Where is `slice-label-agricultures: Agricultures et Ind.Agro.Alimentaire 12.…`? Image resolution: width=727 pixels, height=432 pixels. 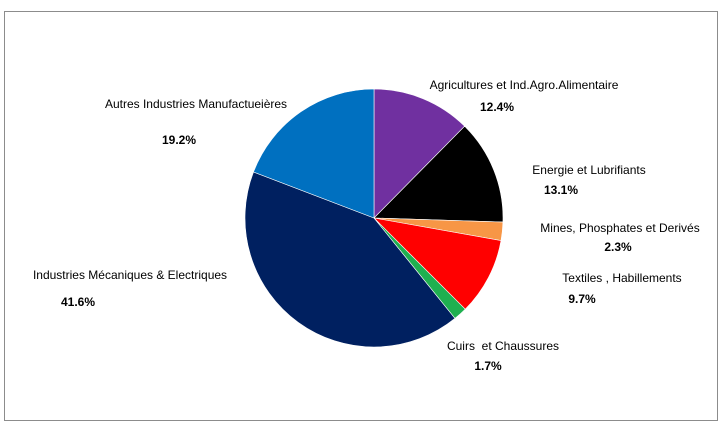
slice-label-agricultures: Agricultures et Ind.Agro.Alimentaire 12.… is located at coordinates (524, 96).